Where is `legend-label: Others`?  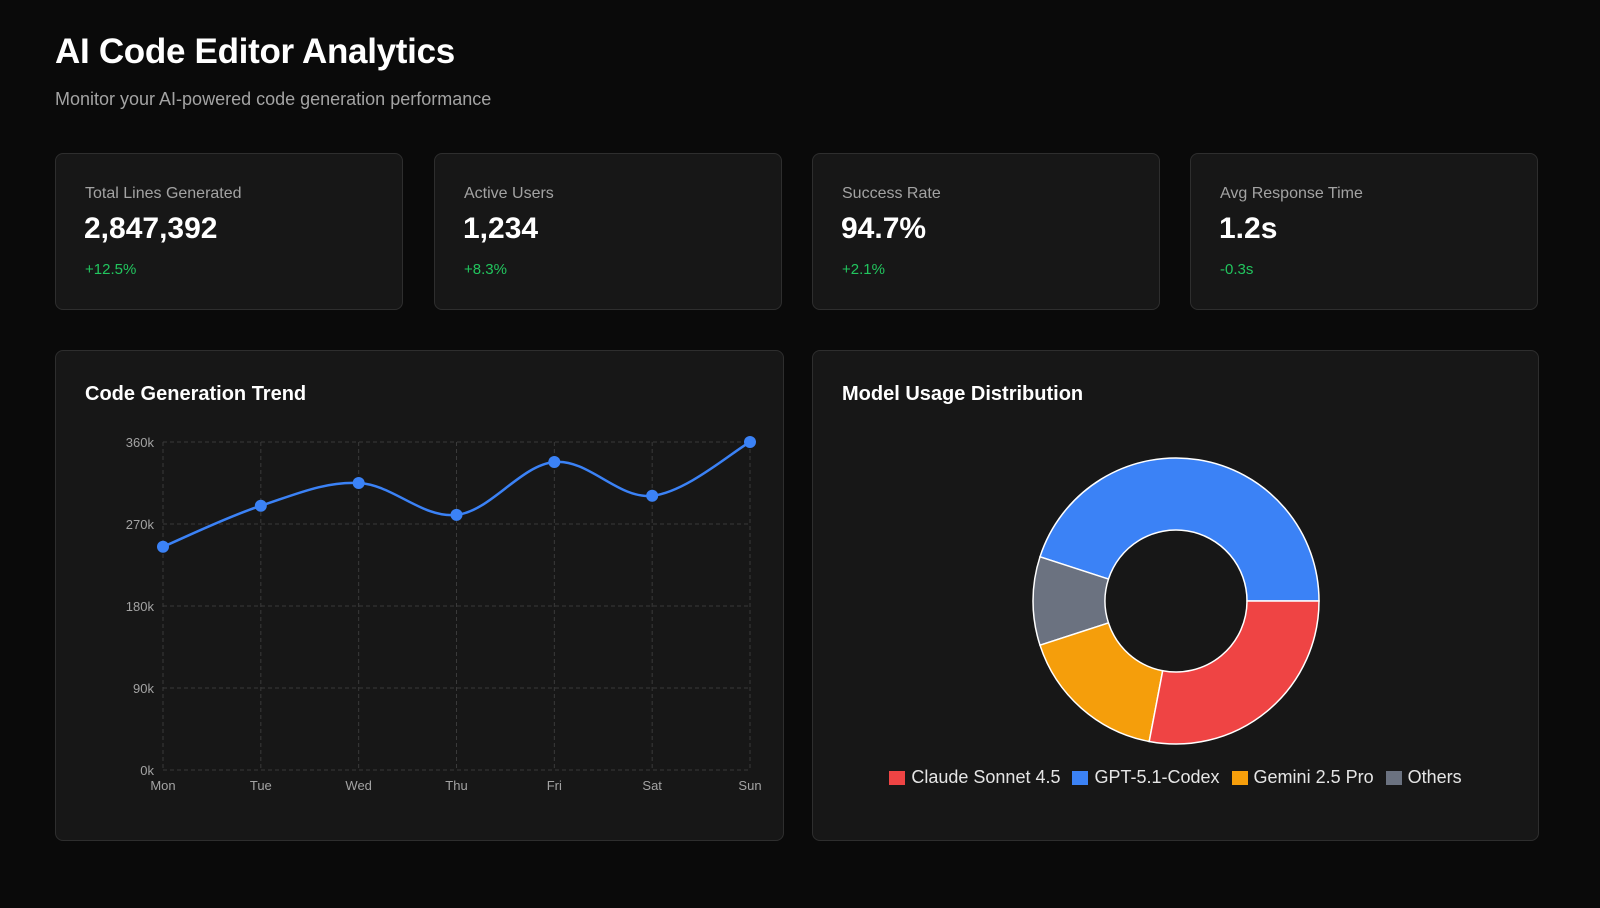 legend-label: Others is located at coordinates (1434, 777).